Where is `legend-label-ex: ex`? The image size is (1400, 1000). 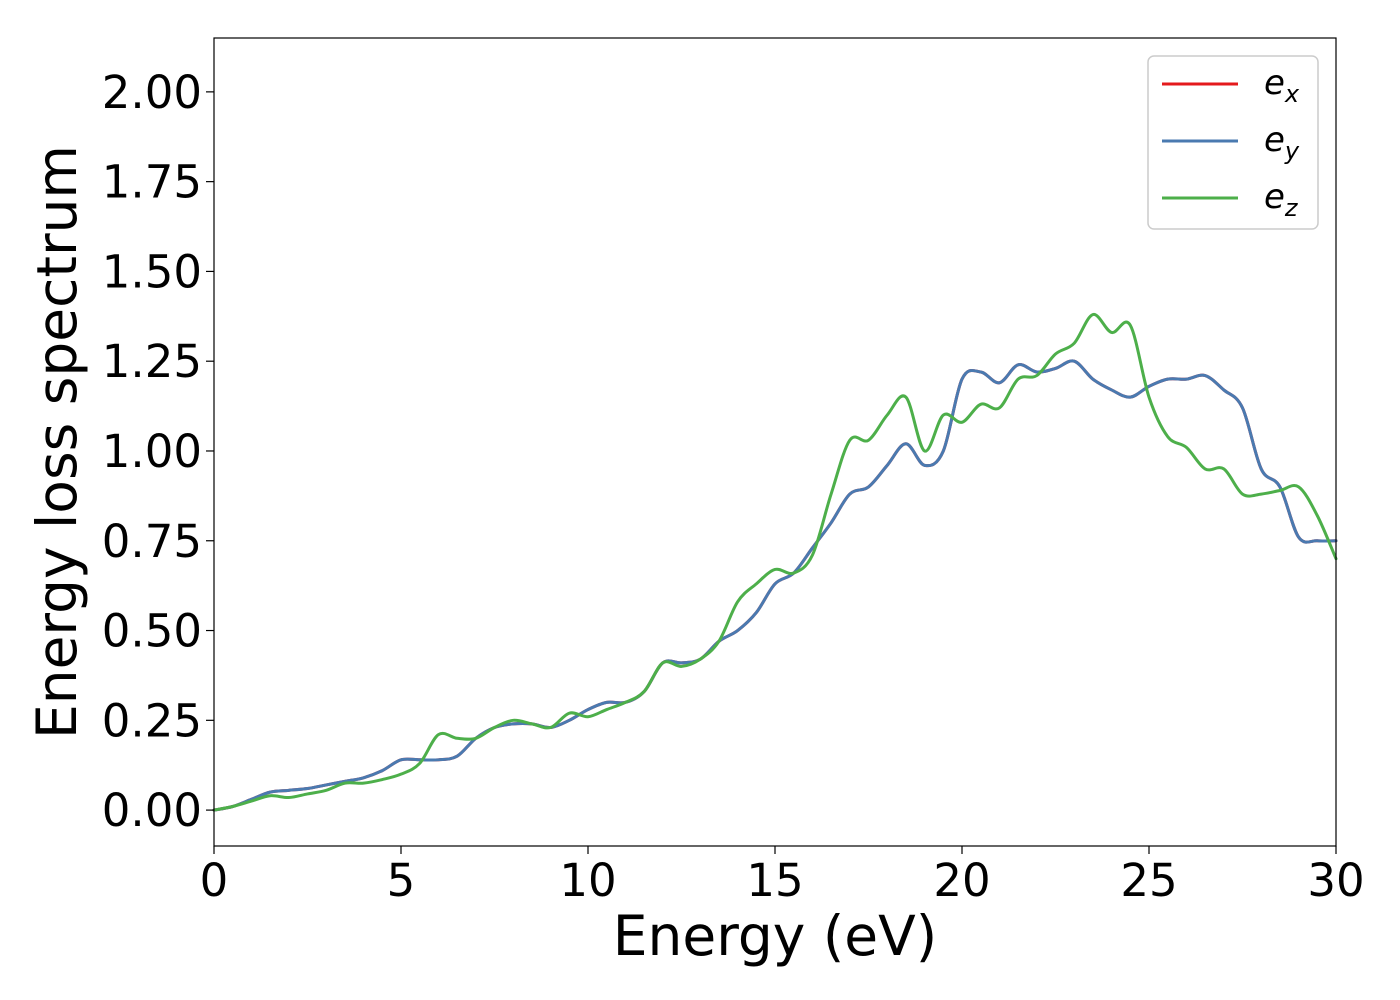
legend-label-ex: ex is located at coordinates (1282, 85).